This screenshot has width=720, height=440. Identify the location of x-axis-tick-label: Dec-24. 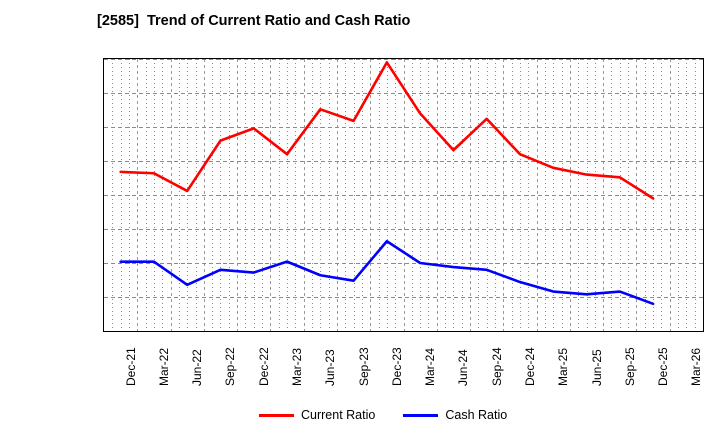
(529, 366).